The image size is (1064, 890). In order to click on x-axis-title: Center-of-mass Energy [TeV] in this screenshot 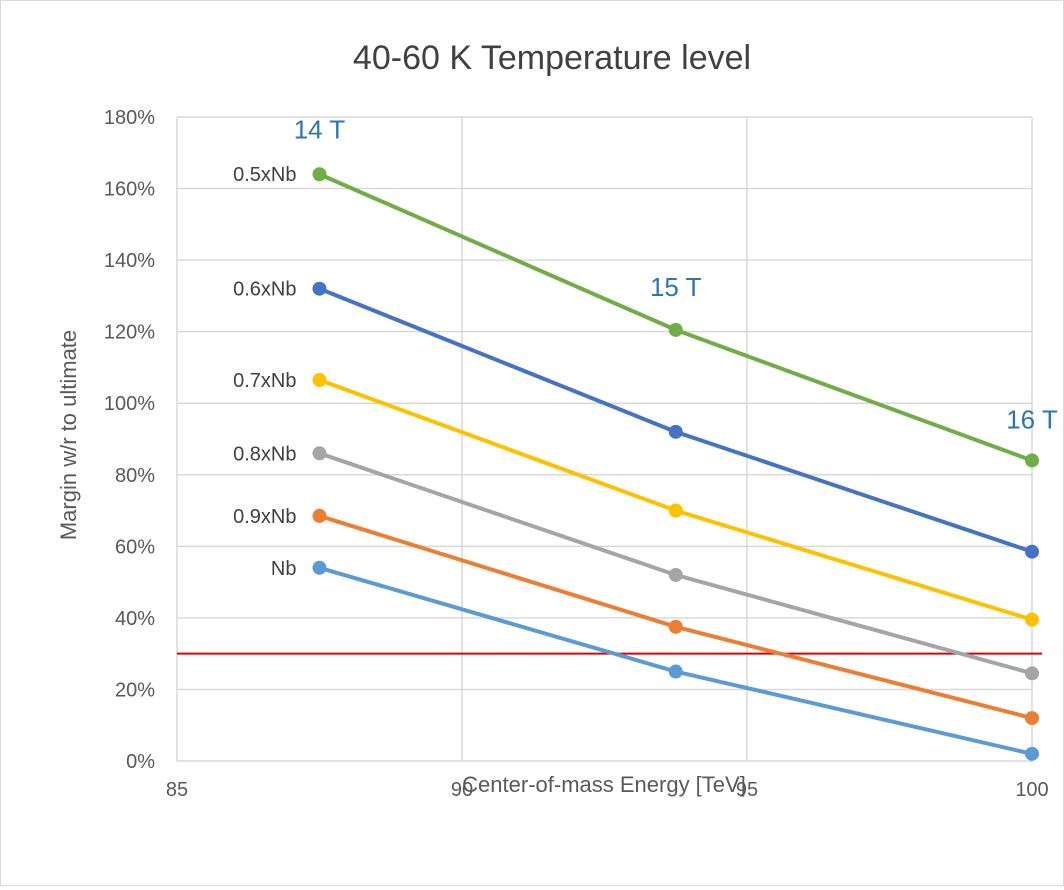, I will do `click(604, 784)`.